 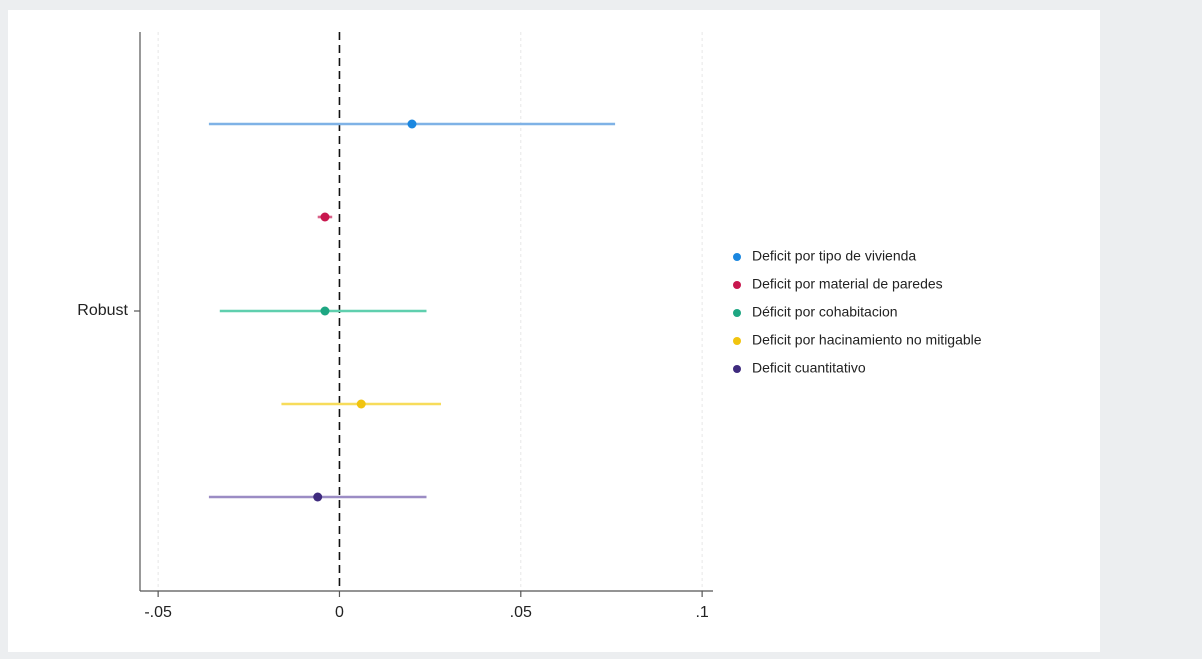 I want to click on legend-label-1: Deficit por material de paredes, so click(x=847, y=284).